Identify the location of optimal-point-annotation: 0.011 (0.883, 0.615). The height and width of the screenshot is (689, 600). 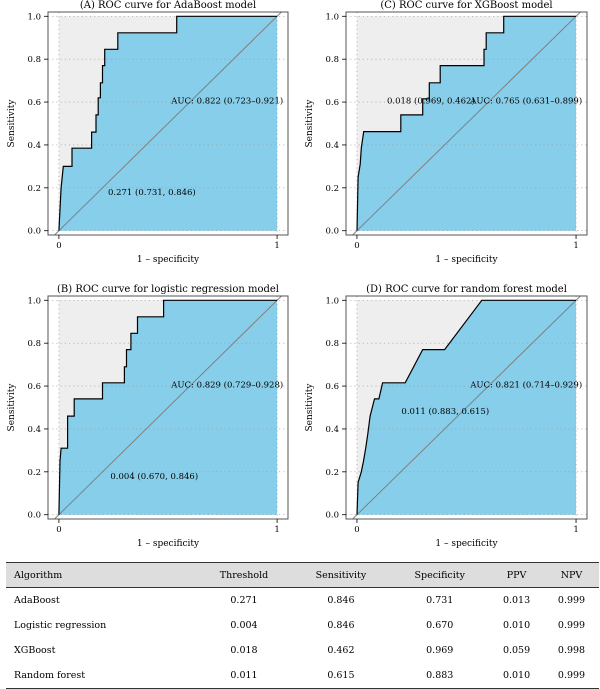
(445, 411).